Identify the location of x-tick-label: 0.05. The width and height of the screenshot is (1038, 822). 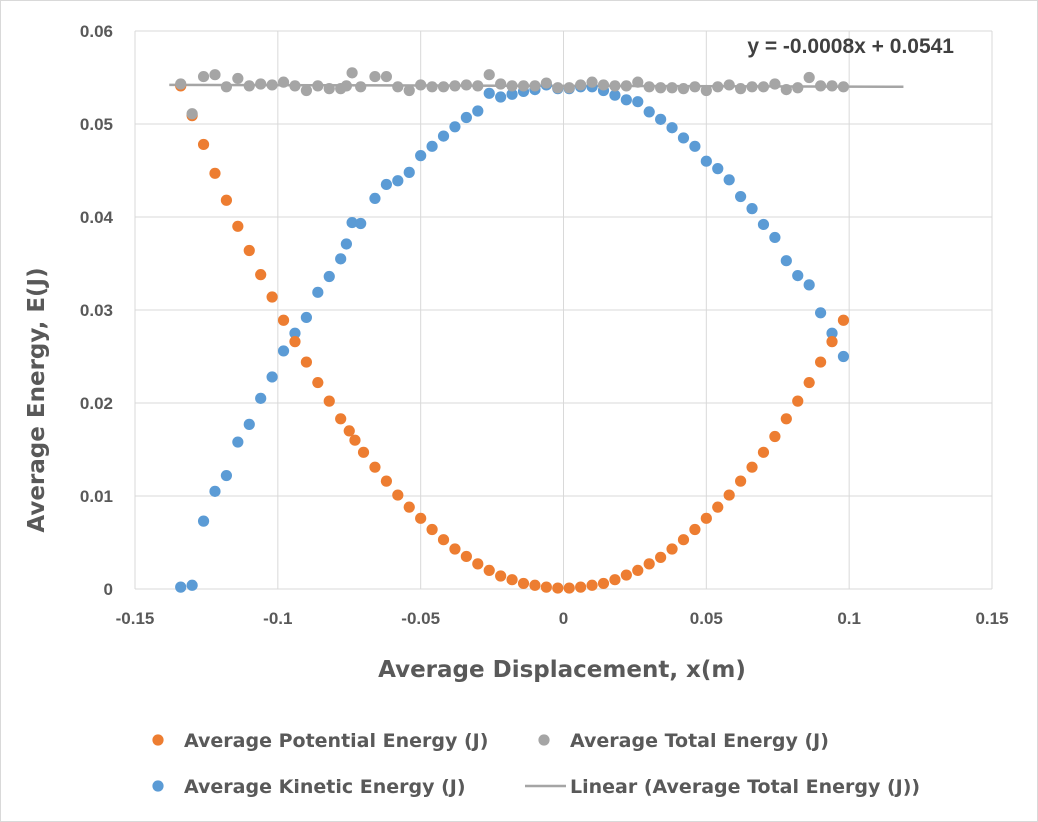
(706, 618).